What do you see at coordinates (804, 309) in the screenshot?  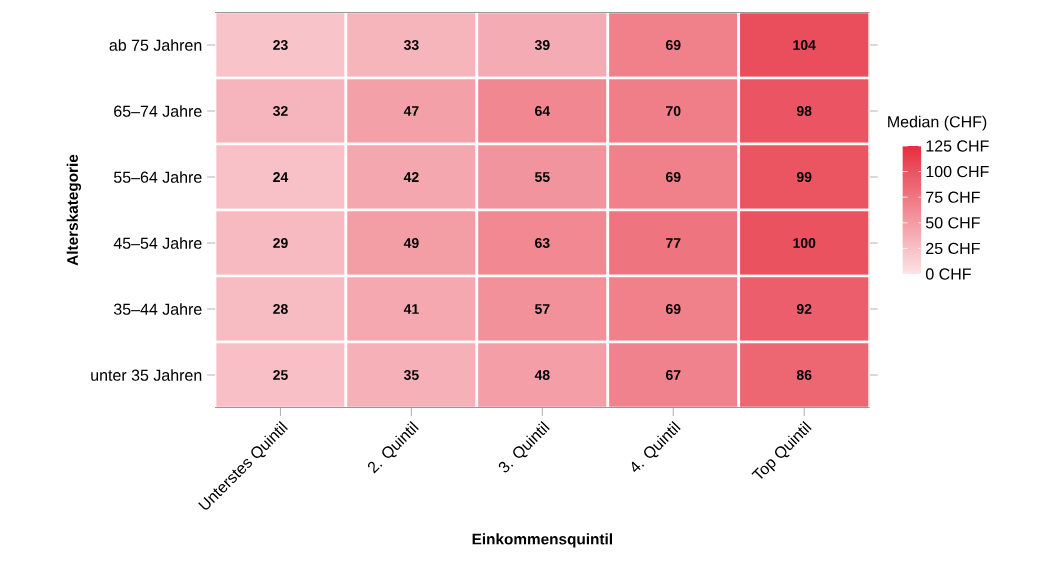 I see `data-label: 92` at bounding box center [804, 309].